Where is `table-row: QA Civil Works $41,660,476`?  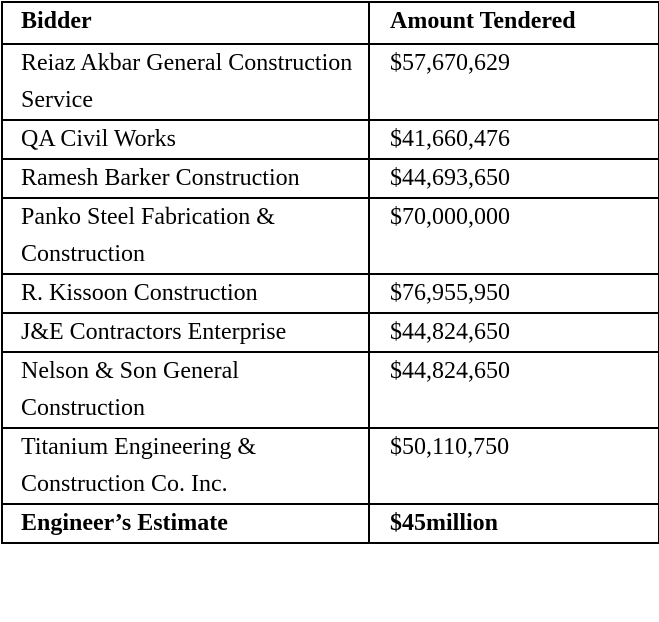
table-row: QA Civil Works $41,660,476 is located at coordinates (330, 139).